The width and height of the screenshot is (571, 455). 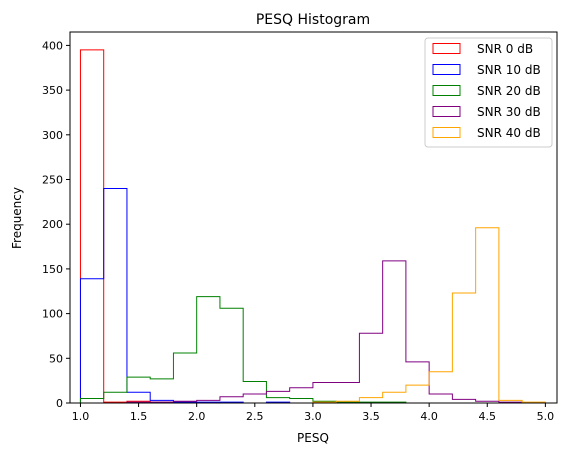 What do you see at coordinates (488, 416) in the screenshot?
I see `x-tick-label: 4.5` at bounding box center [488, 416].